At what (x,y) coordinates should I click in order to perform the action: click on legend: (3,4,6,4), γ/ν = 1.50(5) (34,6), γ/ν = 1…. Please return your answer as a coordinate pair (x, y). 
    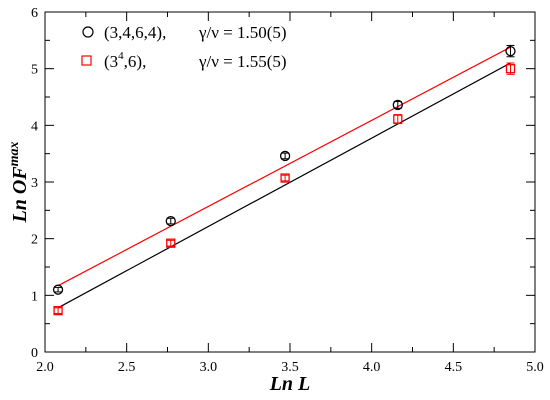
    Looking at the image, I should click on (184, 47).